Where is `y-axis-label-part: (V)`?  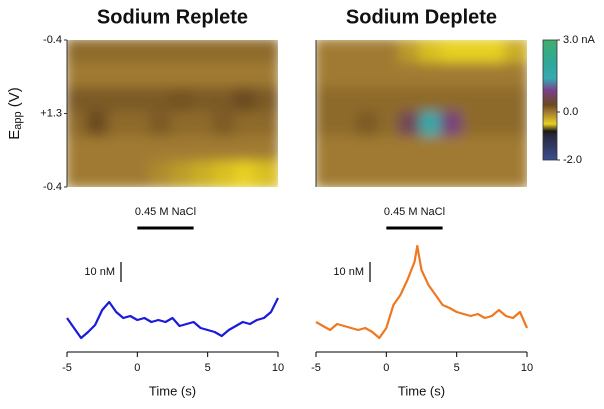 y-axis-label-part: (V) is located at coordinates (14, 99).